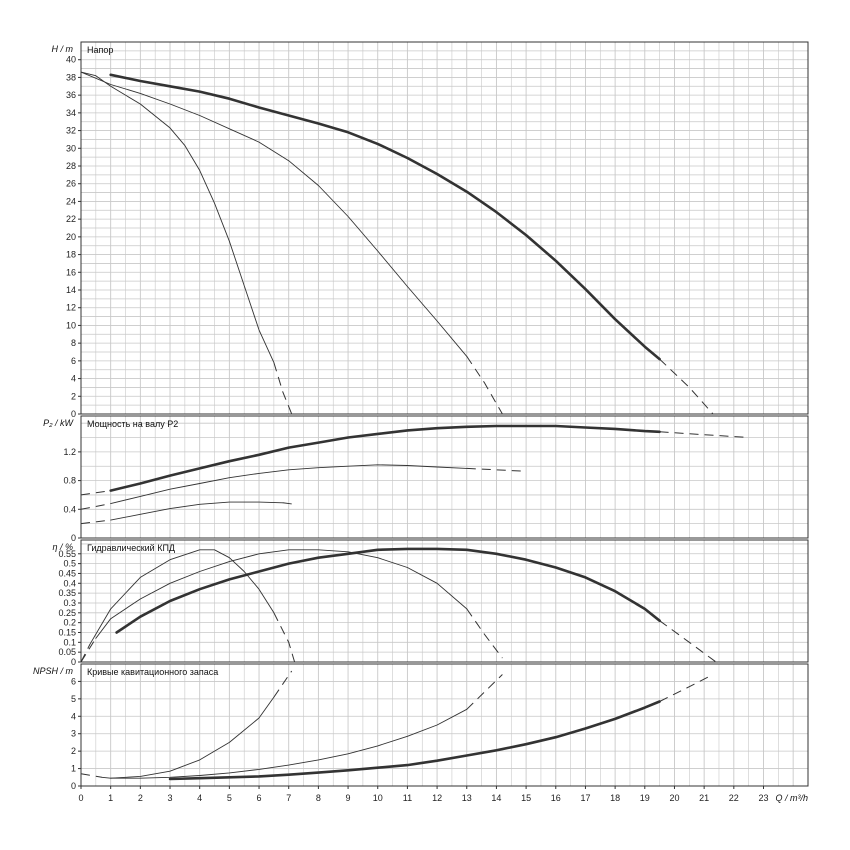 This screenshot has width=850, height=850. Describe the element at coordinates (73, 699) in the screenshot. I see `npsh-y-tick-label: 5` at that location.